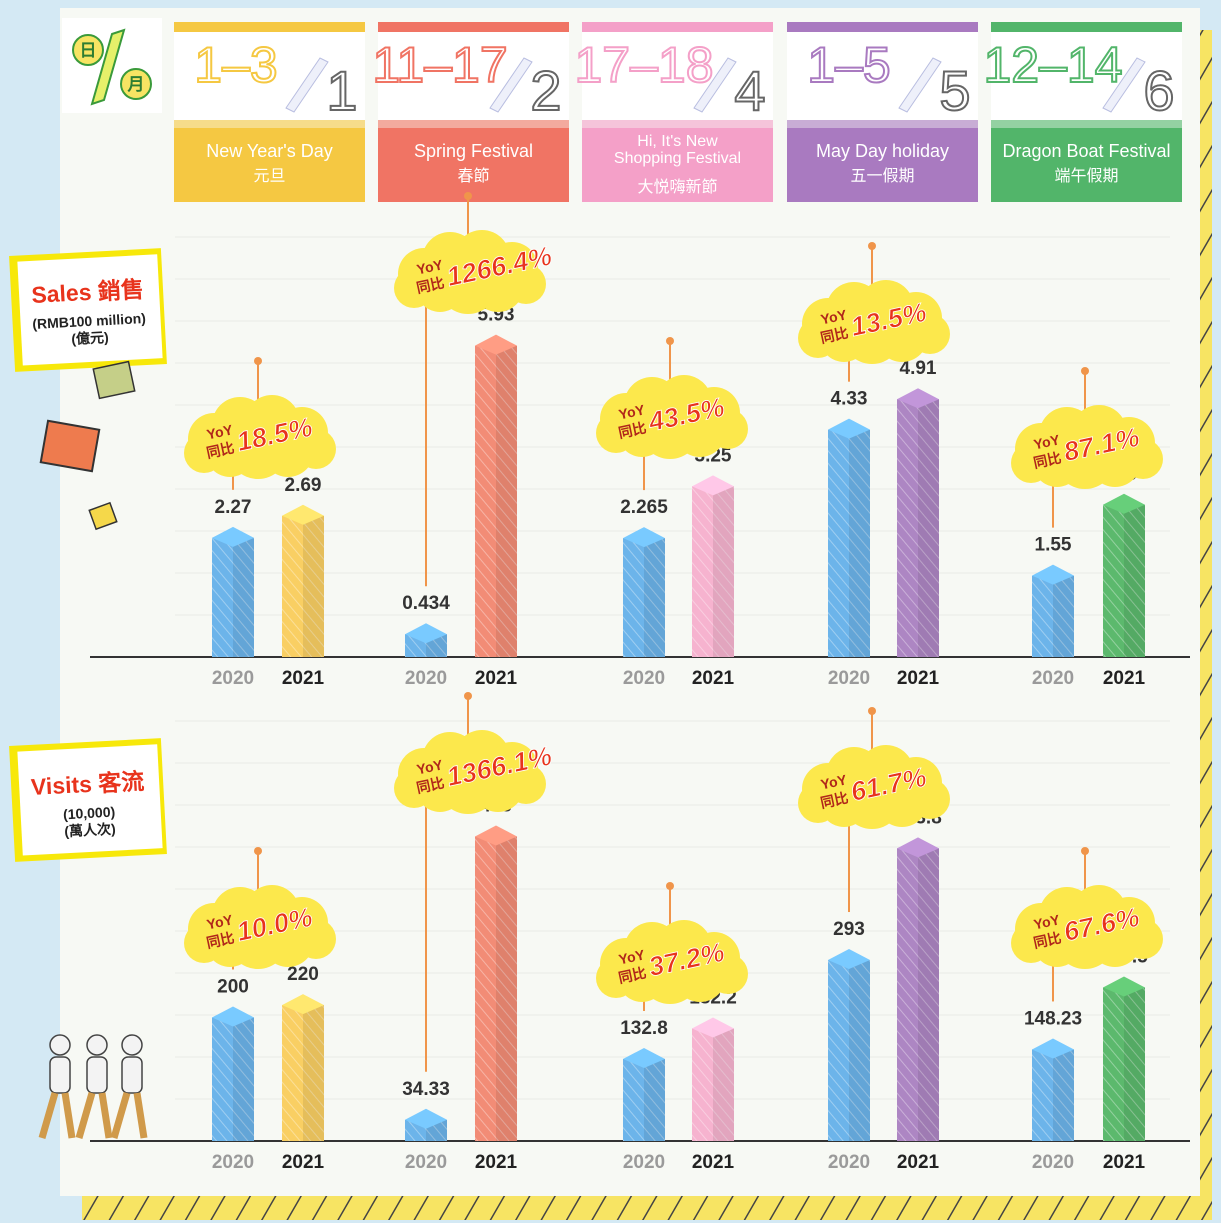 The image size is (1221, 1223). I want to click on festival-card: 1–3 1 New Year's Day 元旦, so click(269, 112).